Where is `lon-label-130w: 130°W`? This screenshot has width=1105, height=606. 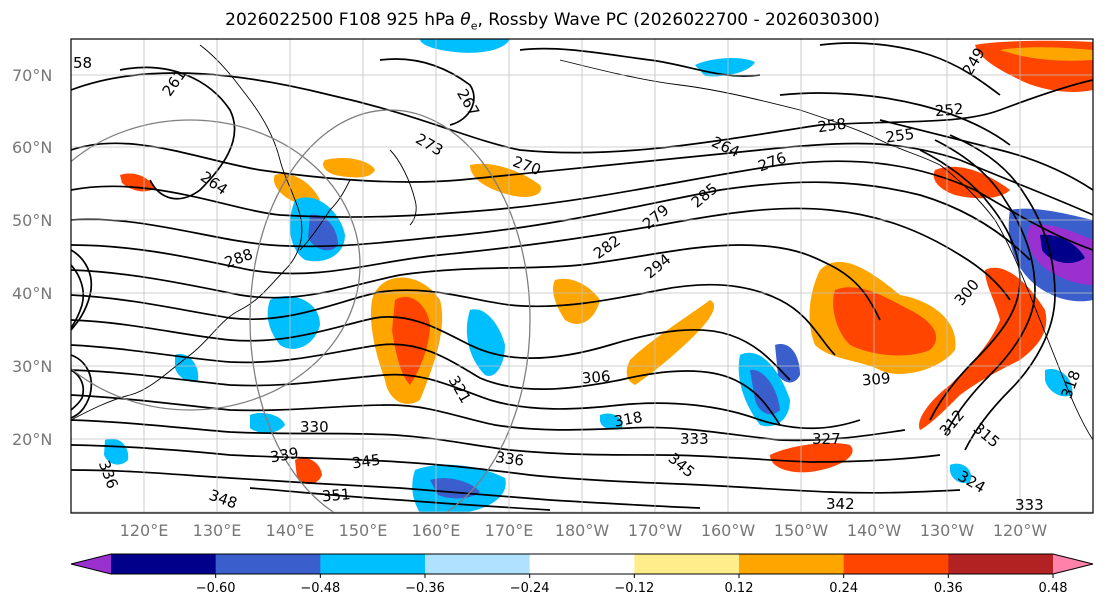 lon-label-130w: 130°W is located at coordinates (947, 530).